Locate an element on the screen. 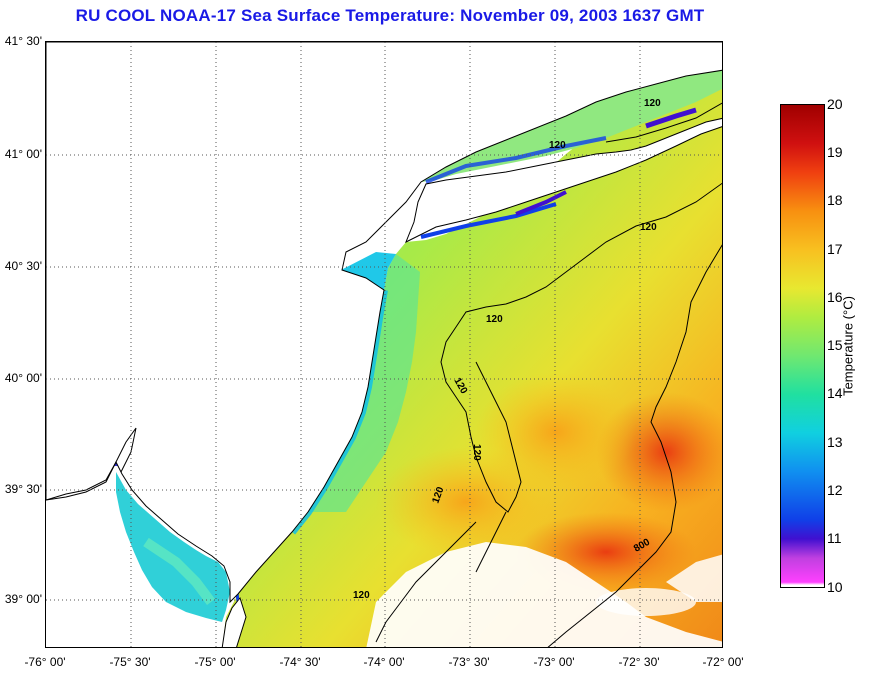  lat-label: 39° 00' is located at coordinates (23, 599).